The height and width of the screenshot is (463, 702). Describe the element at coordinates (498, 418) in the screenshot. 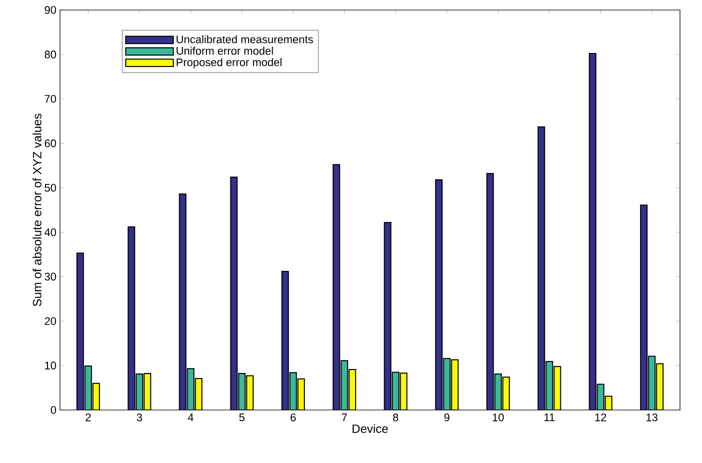

I see `x-tick-label: 10` at that location.